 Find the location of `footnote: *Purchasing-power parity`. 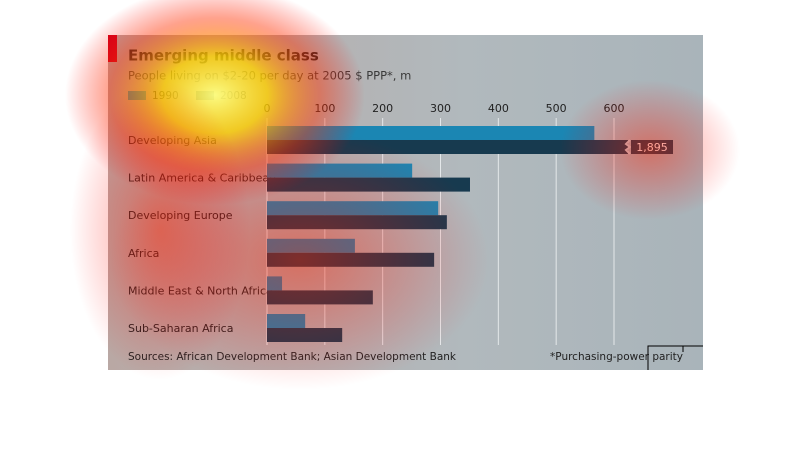

footnote: *Purchasing-power parity is located at coordinates (616, 357).